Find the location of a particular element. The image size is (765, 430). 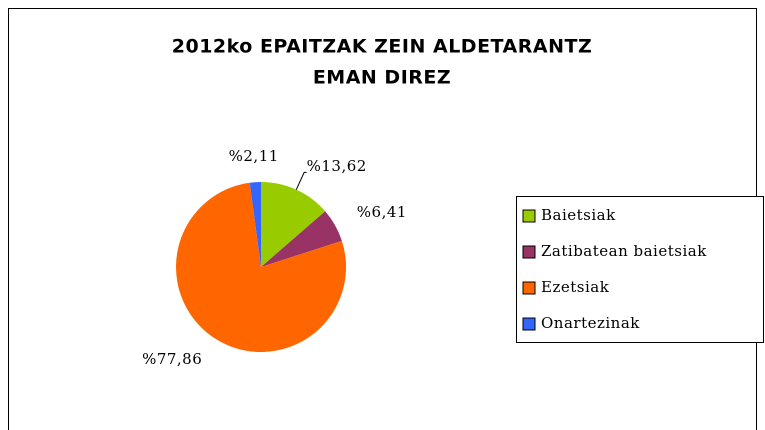

data-label: %13,62 is located at coordinates (337, 166).